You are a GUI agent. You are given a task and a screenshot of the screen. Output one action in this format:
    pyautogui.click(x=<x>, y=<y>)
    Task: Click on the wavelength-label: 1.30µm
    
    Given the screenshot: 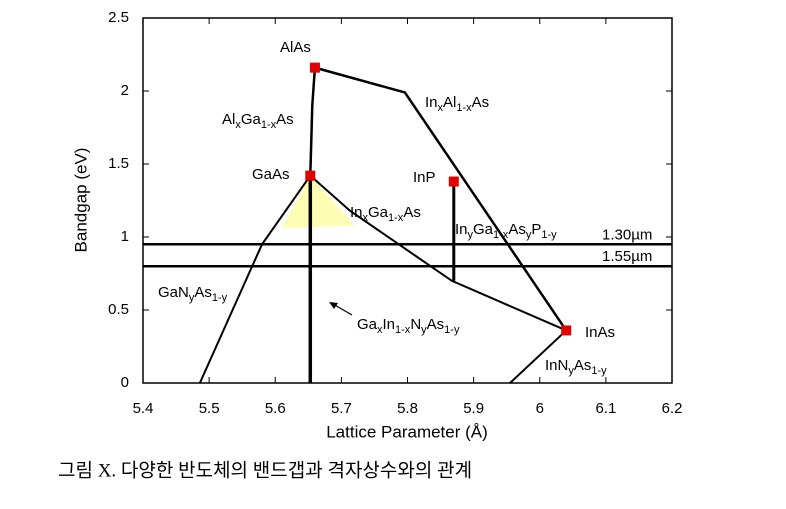 What is the action you would take?
    pyautogui.click(x=627, y=234)
    